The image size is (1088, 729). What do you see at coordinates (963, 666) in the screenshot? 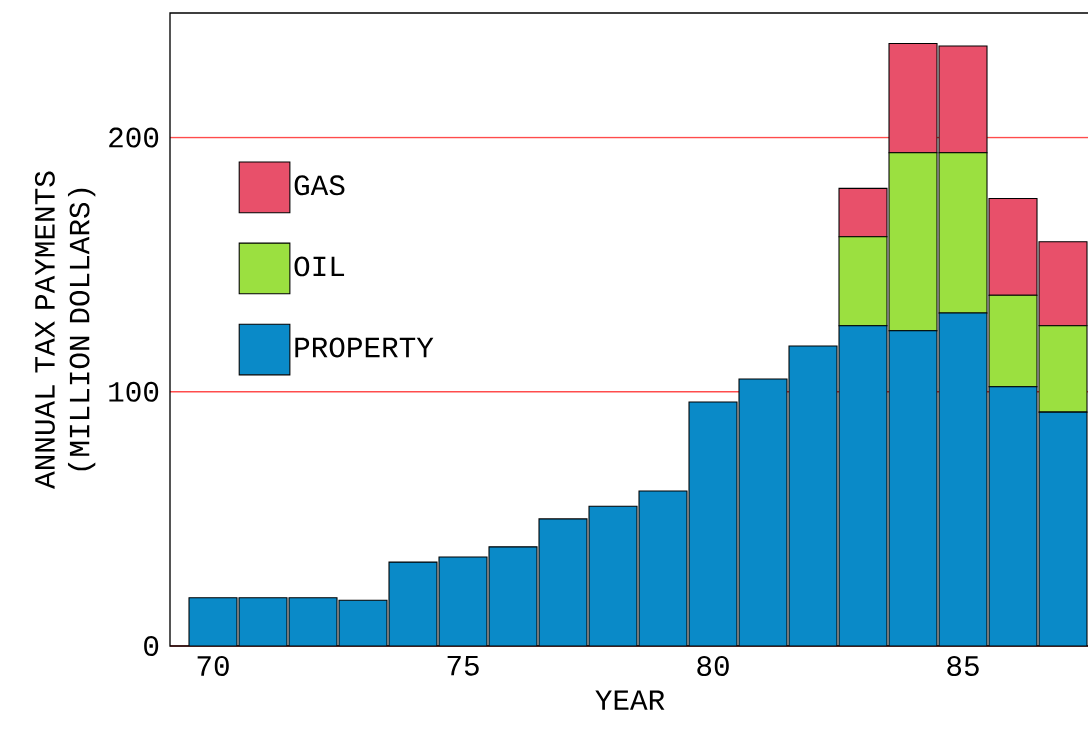
I see `x-tick-label: 85` at bounding box center [963, 666].